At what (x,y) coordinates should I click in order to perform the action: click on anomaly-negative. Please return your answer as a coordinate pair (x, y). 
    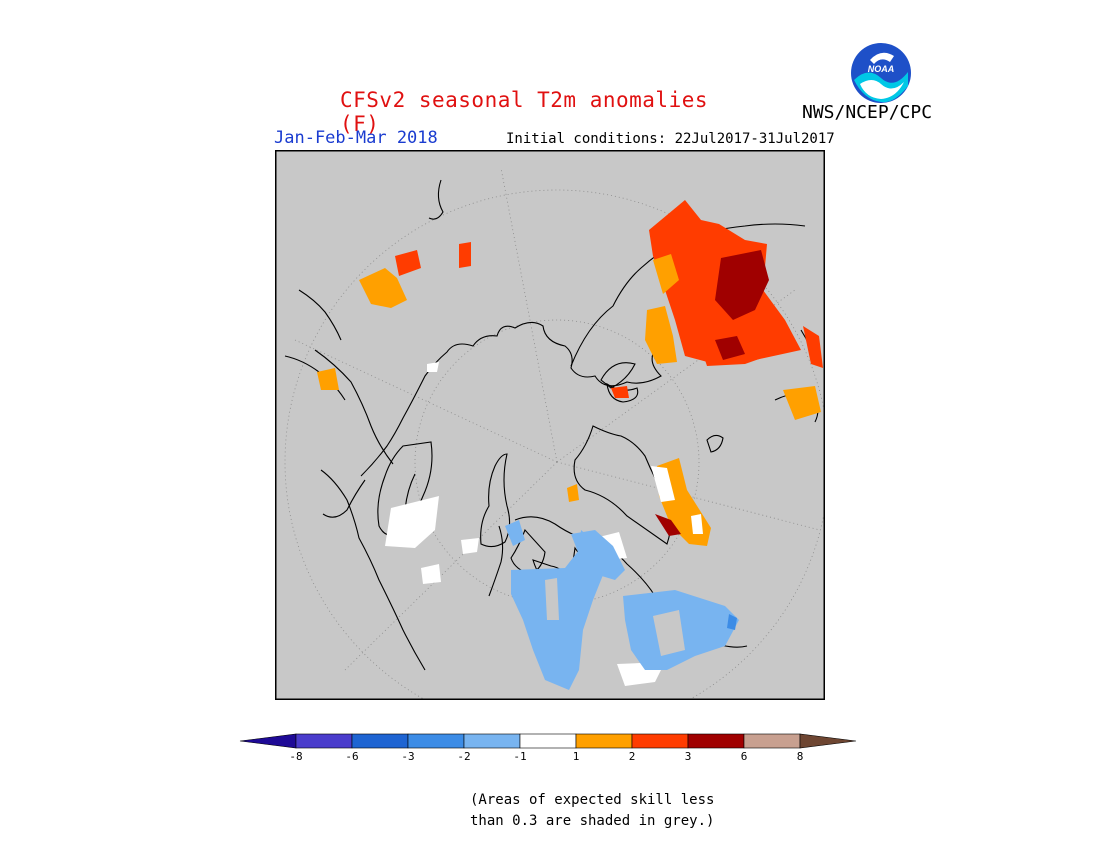
    Looking at the image, I should click on (622, 605).